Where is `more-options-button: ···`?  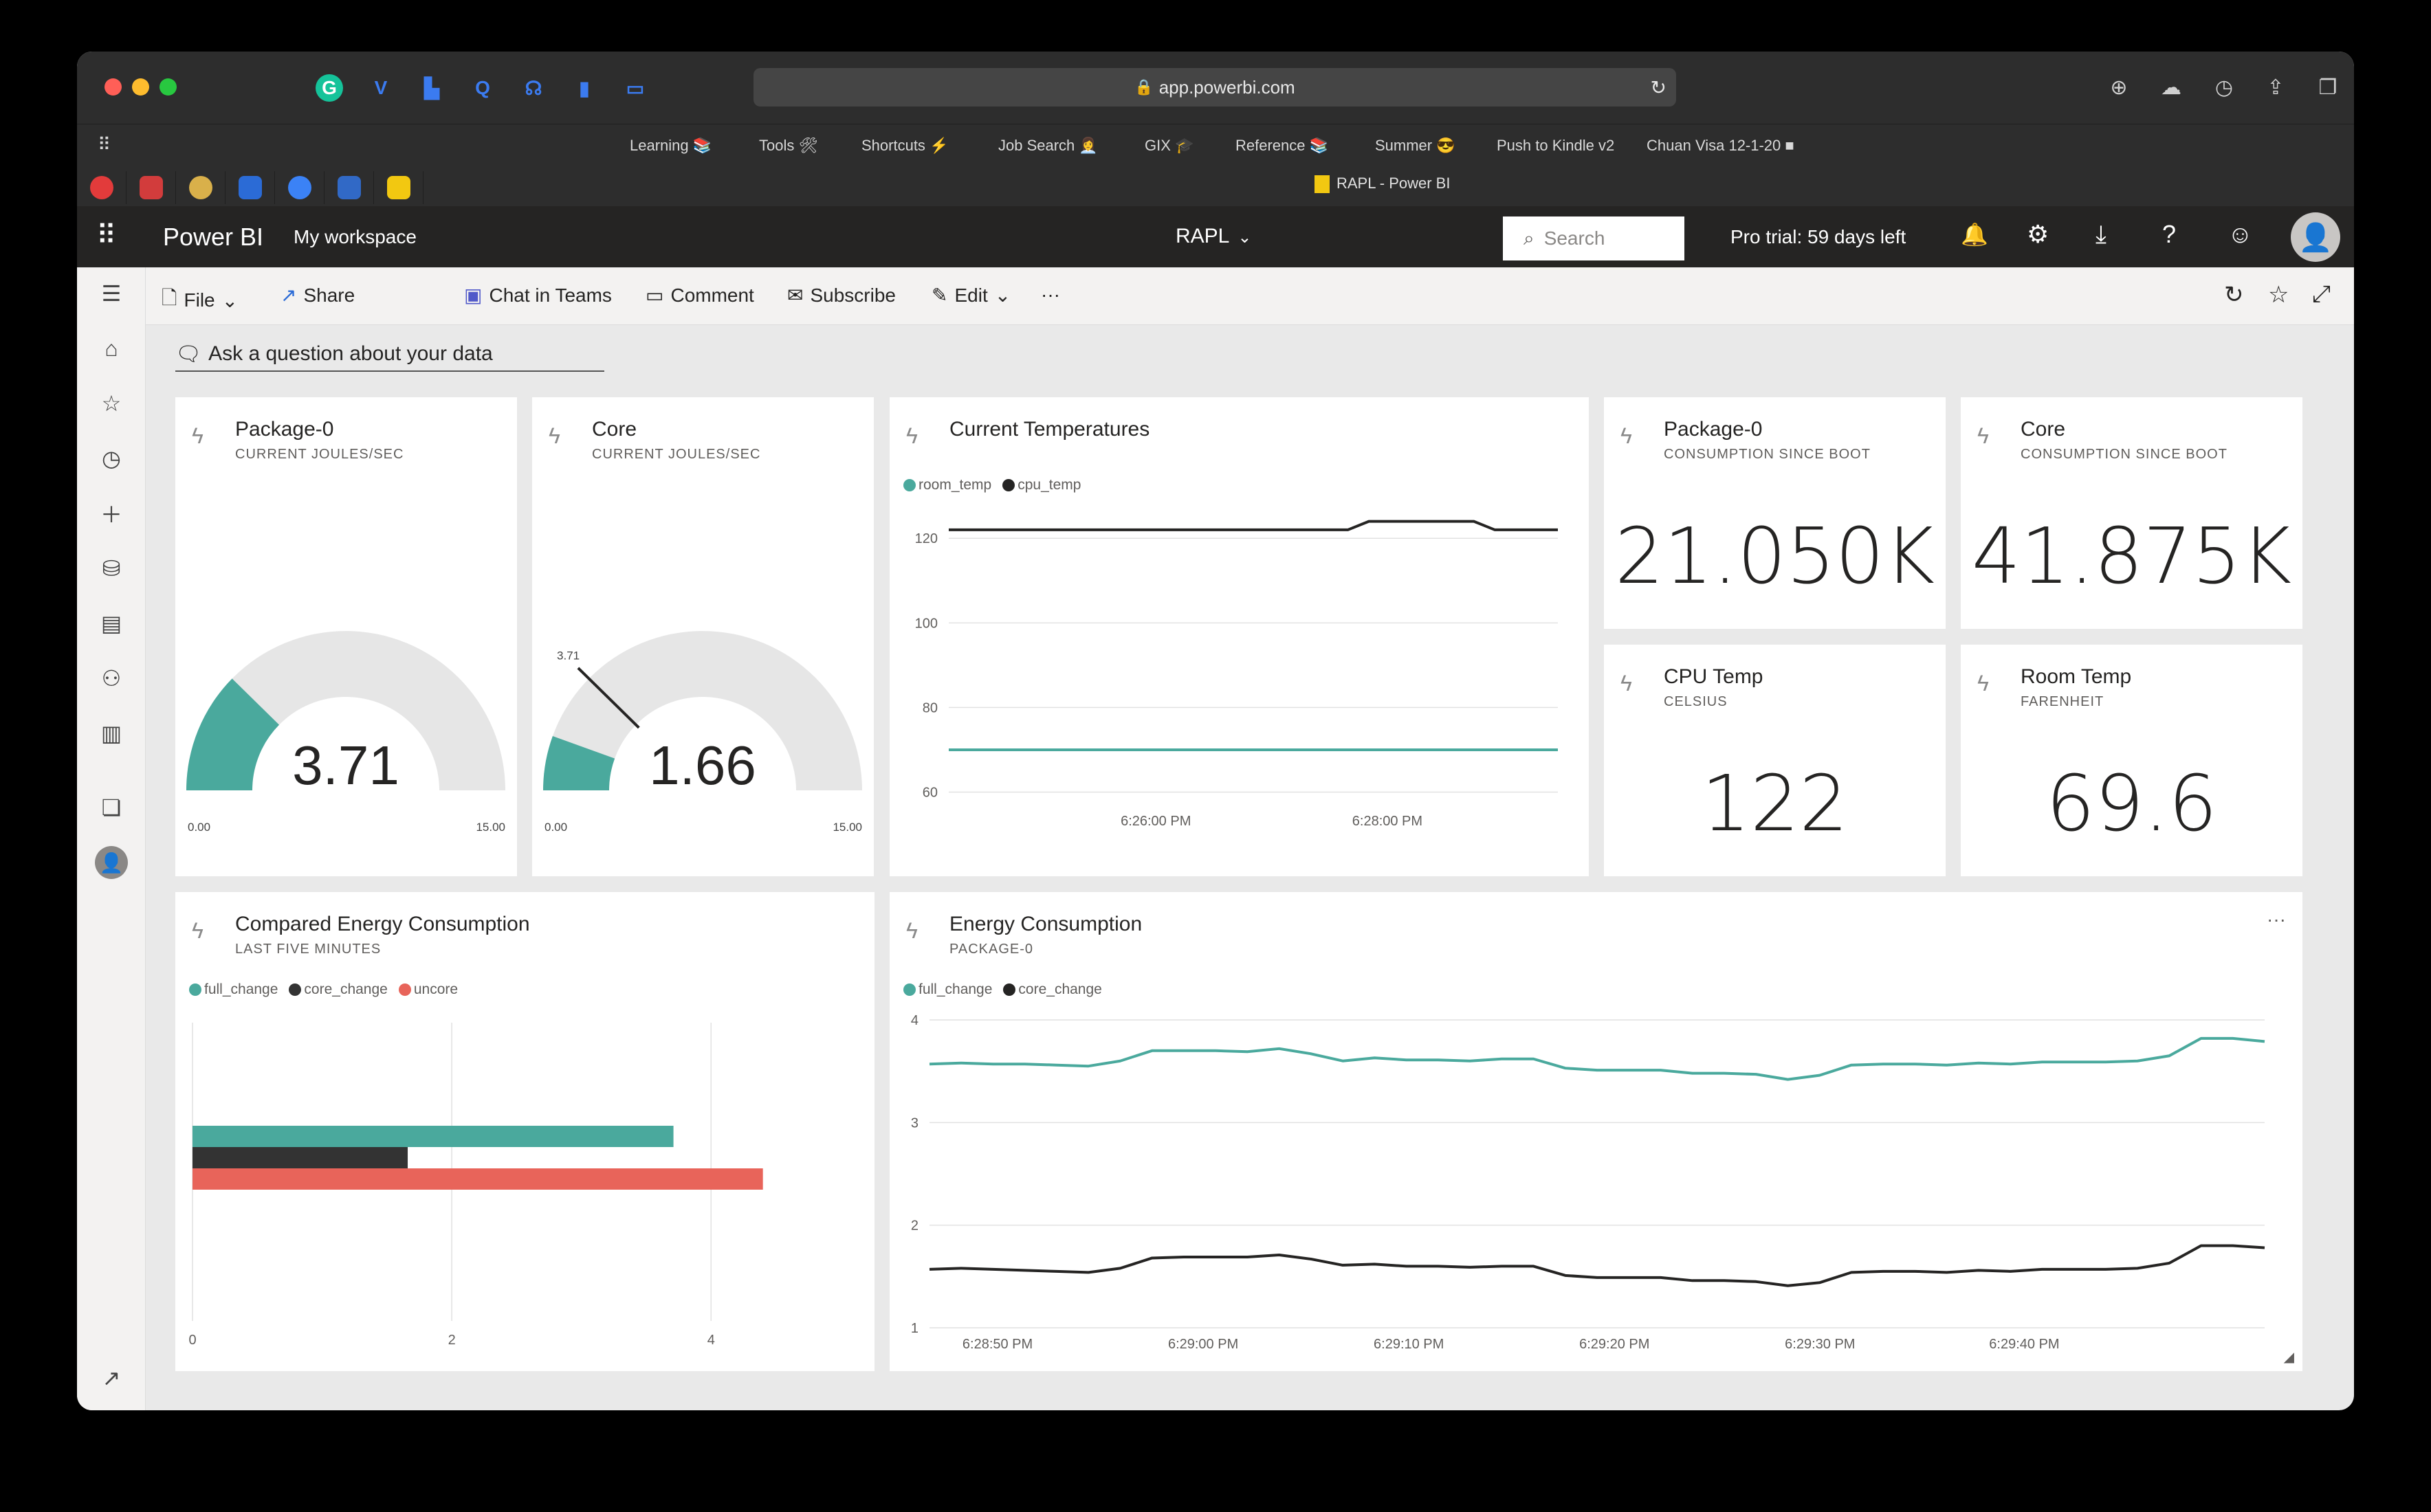
more-options-button: ··· is located at coordinates (1050, 294).